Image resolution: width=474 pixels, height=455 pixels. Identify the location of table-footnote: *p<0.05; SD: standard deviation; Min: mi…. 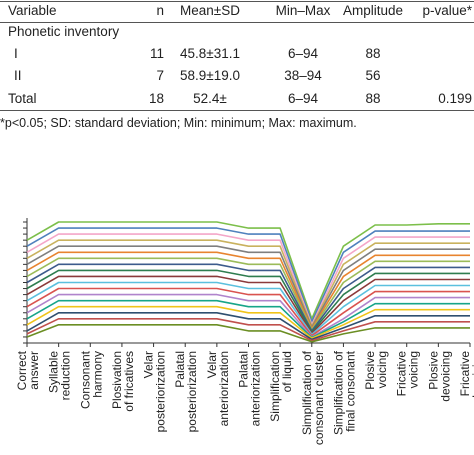
(178, 123).